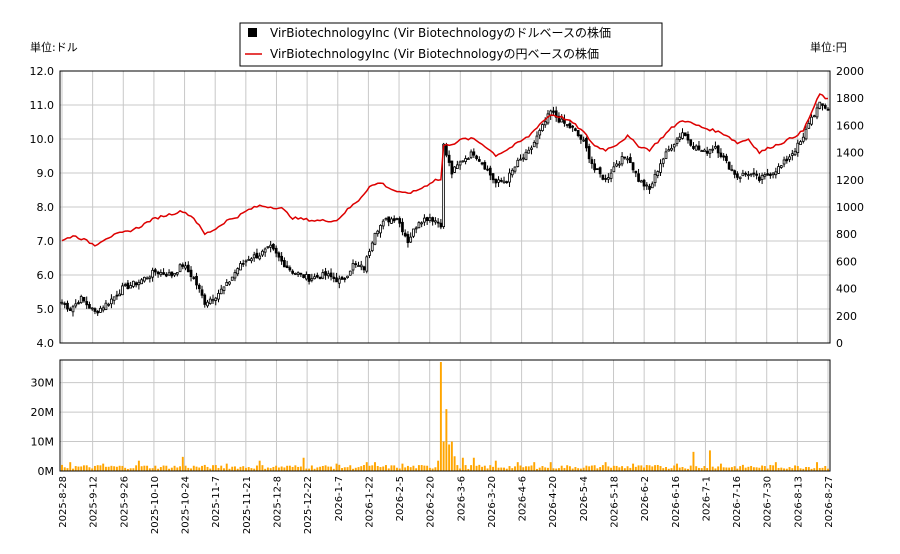 This screenshot has height=554, width=900. Describe the element at coordinates (553, 502) in the screenshot. I see `date-tick-label: 2026-4-20` at that location.